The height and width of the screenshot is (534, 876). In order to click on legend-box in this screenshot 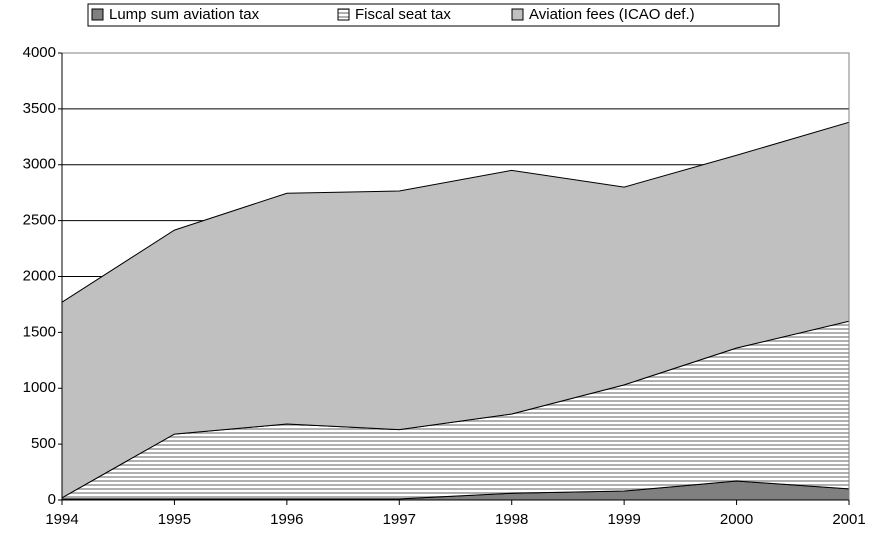, I will do `click(433, 15)`.